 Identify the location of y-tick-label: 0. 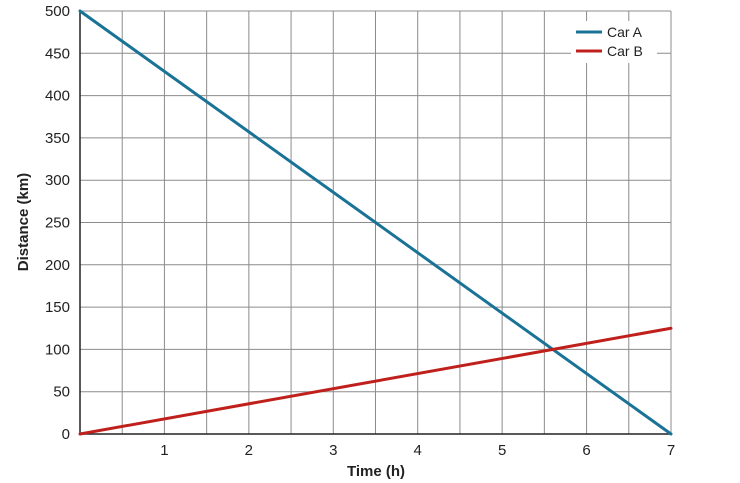
(66, 434).